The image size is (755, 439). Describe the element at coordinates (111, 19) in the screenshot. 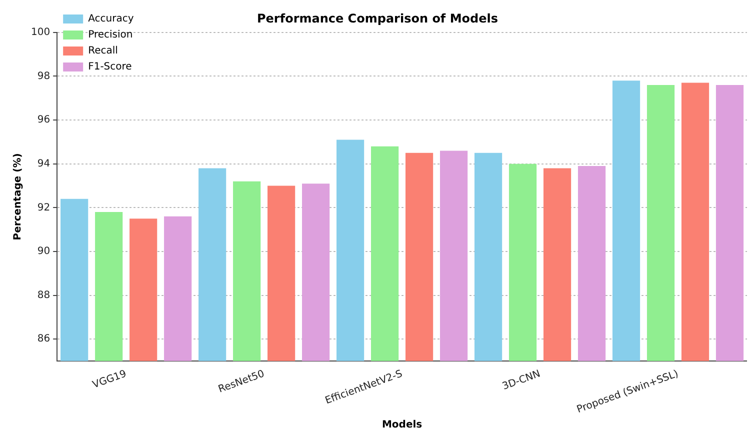

I see `legend-label: Accuracy` at that location.